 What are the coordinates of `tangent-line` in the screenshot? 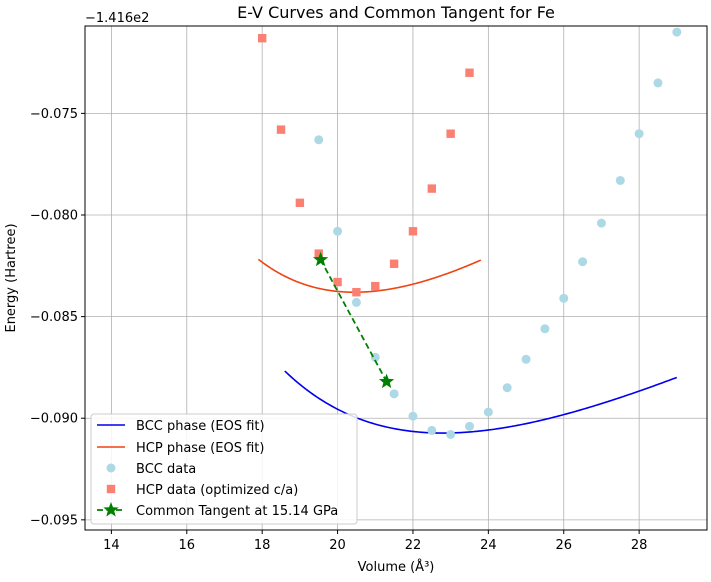 It's located at (353, 321).